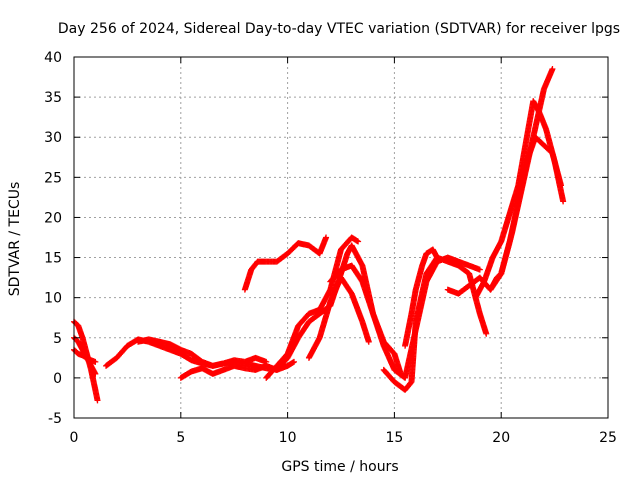 The height and width of the screenshot is (480, 640). Describe the element at coordinates (339, 467) in the screenshot. I see `x-axis-label: GPS time / hours` at that location.